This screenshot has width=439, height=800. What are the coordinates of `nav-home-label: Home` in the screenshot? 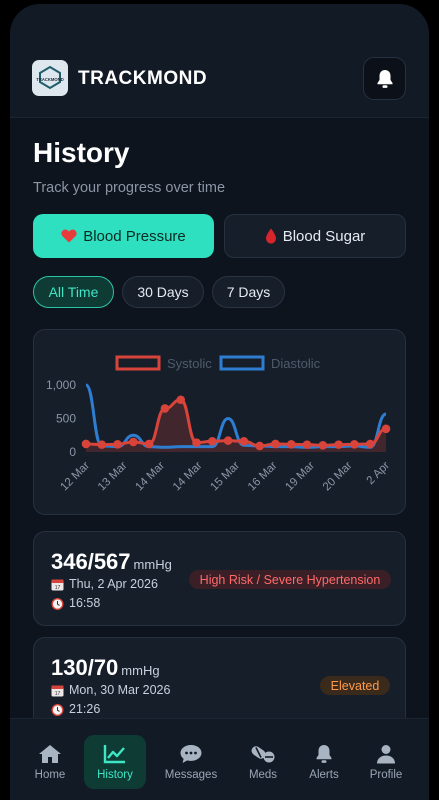 It's located at (50, 775).